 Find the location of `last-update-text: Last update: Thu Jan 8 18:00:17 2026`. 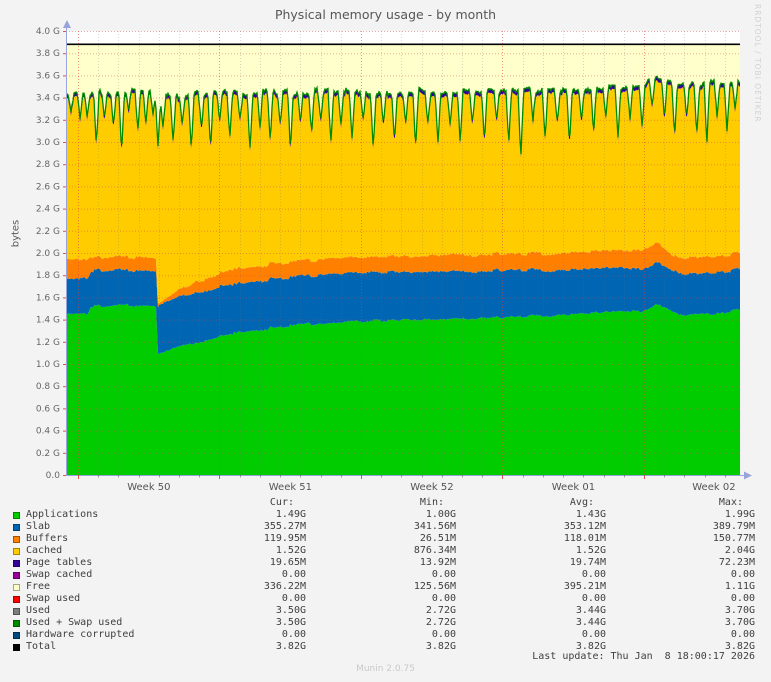

last-update-text: Last update: Thu Jan 8 18:00:17 2026 is located at coordinates (643, 656).